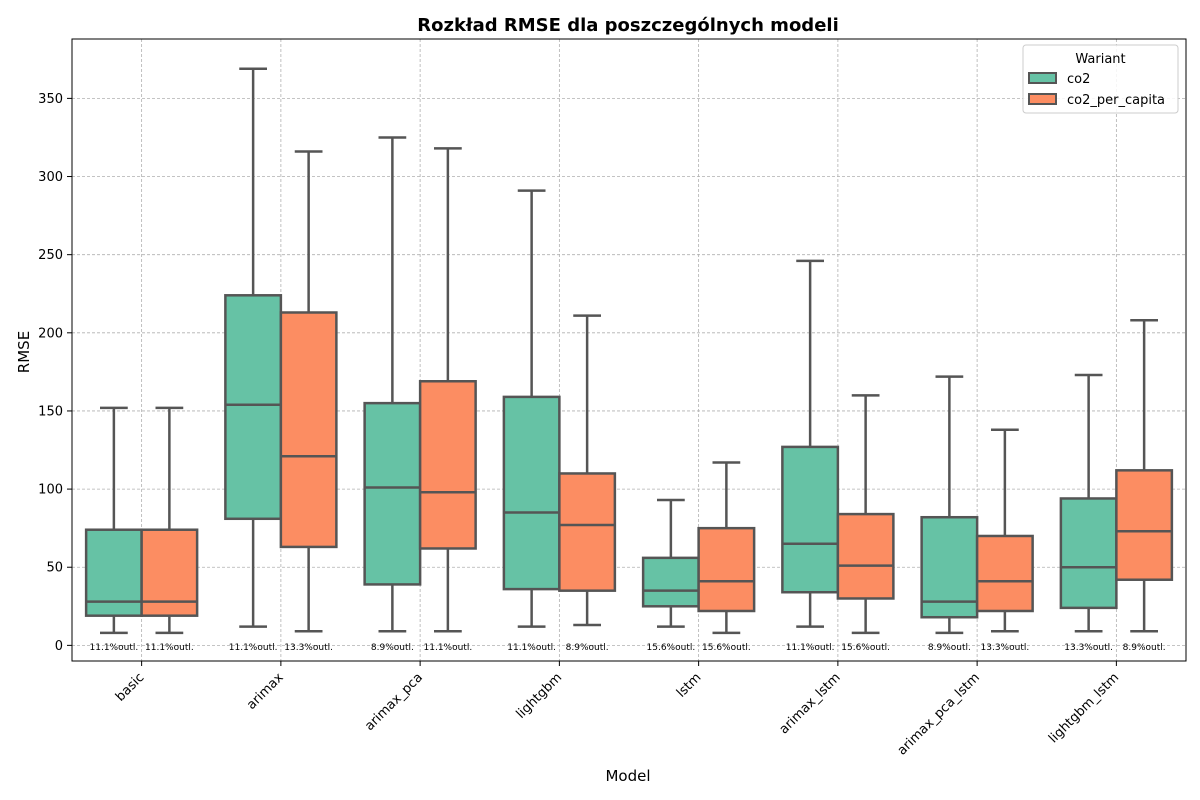 The height and width of the screenshot is (800, 1200). I want to click on legend: Wariant co2 co2_per_capita, so click(1100, 79).